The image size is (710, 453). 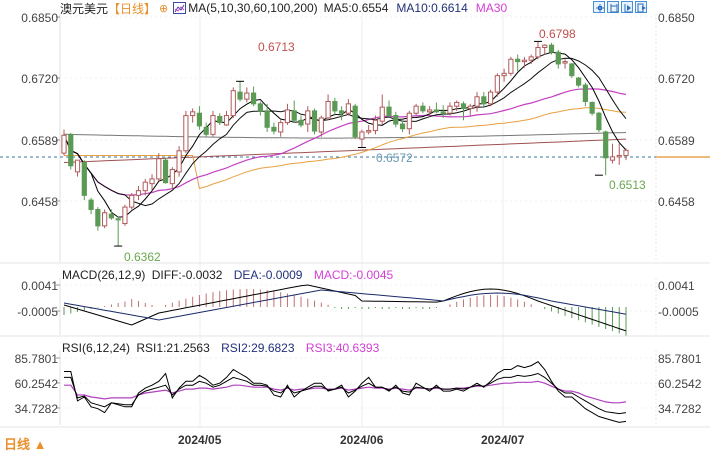 What do you see at coordinates (84, 8) in the screenshot?
I see `symbol-title: 澳元美元` at bounding box center [84, 8].